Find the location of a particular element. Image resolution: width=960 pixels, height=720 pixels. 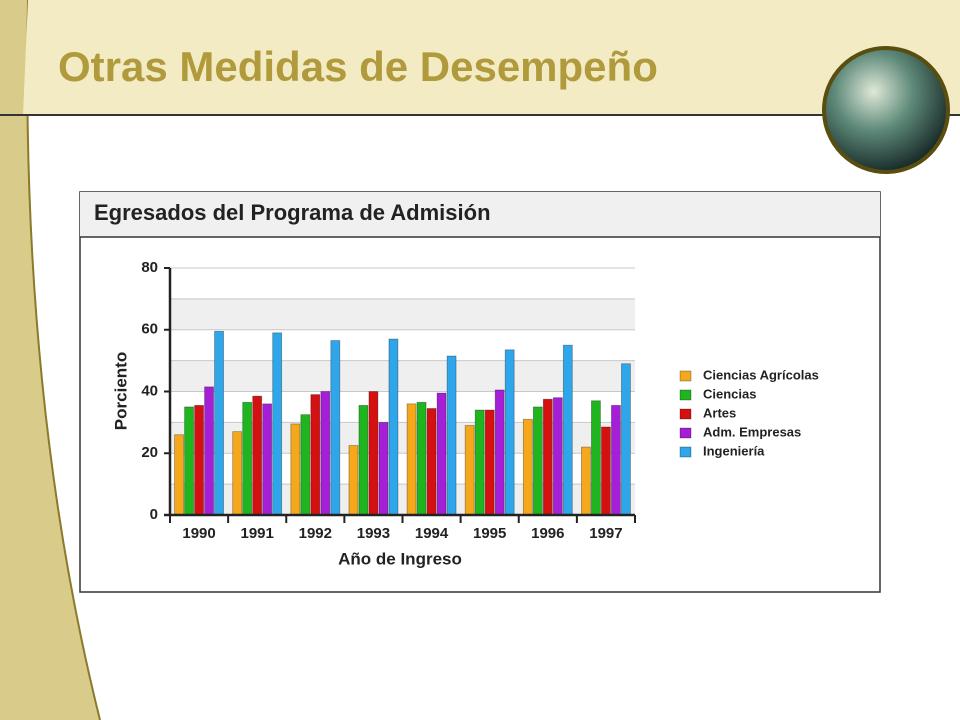

x-tick-label: 1991 is located at coordinates (257, 533).